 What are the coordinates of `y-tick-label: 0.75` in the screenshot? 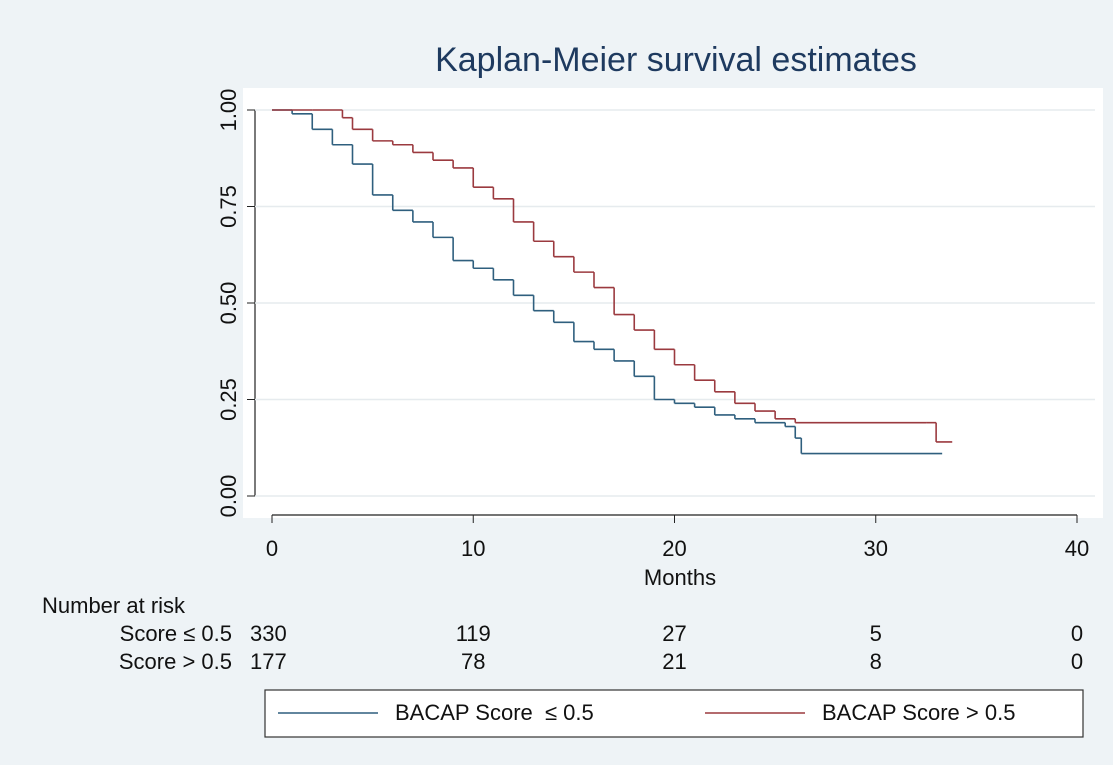 It's located at (228, 206).